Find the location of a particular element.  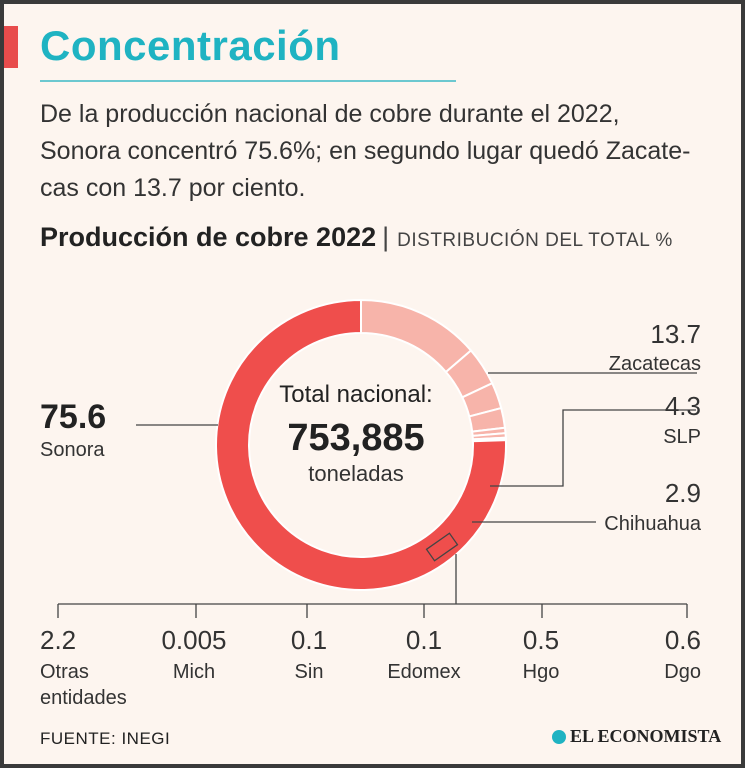

donut-slice-zacatecas is located at coordinates (416, 336).